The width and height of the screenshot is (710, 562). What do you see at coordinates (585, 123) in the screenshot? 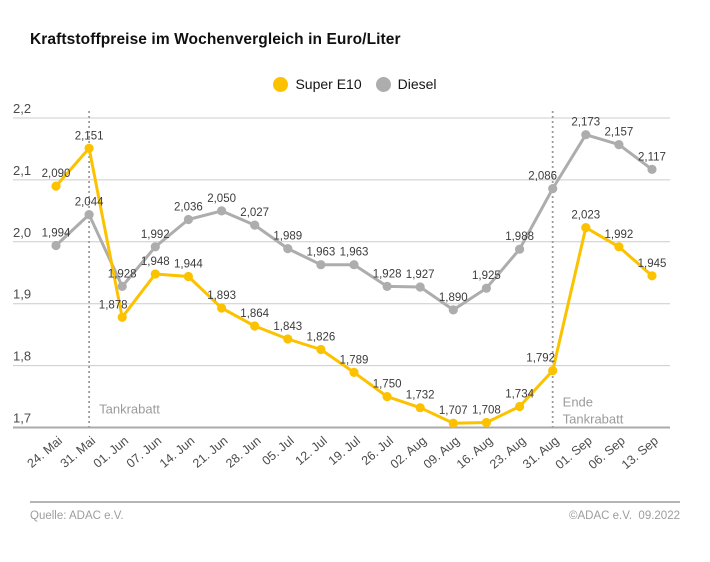
I see `value-label: 2,173` at bounding box center [585, 123].